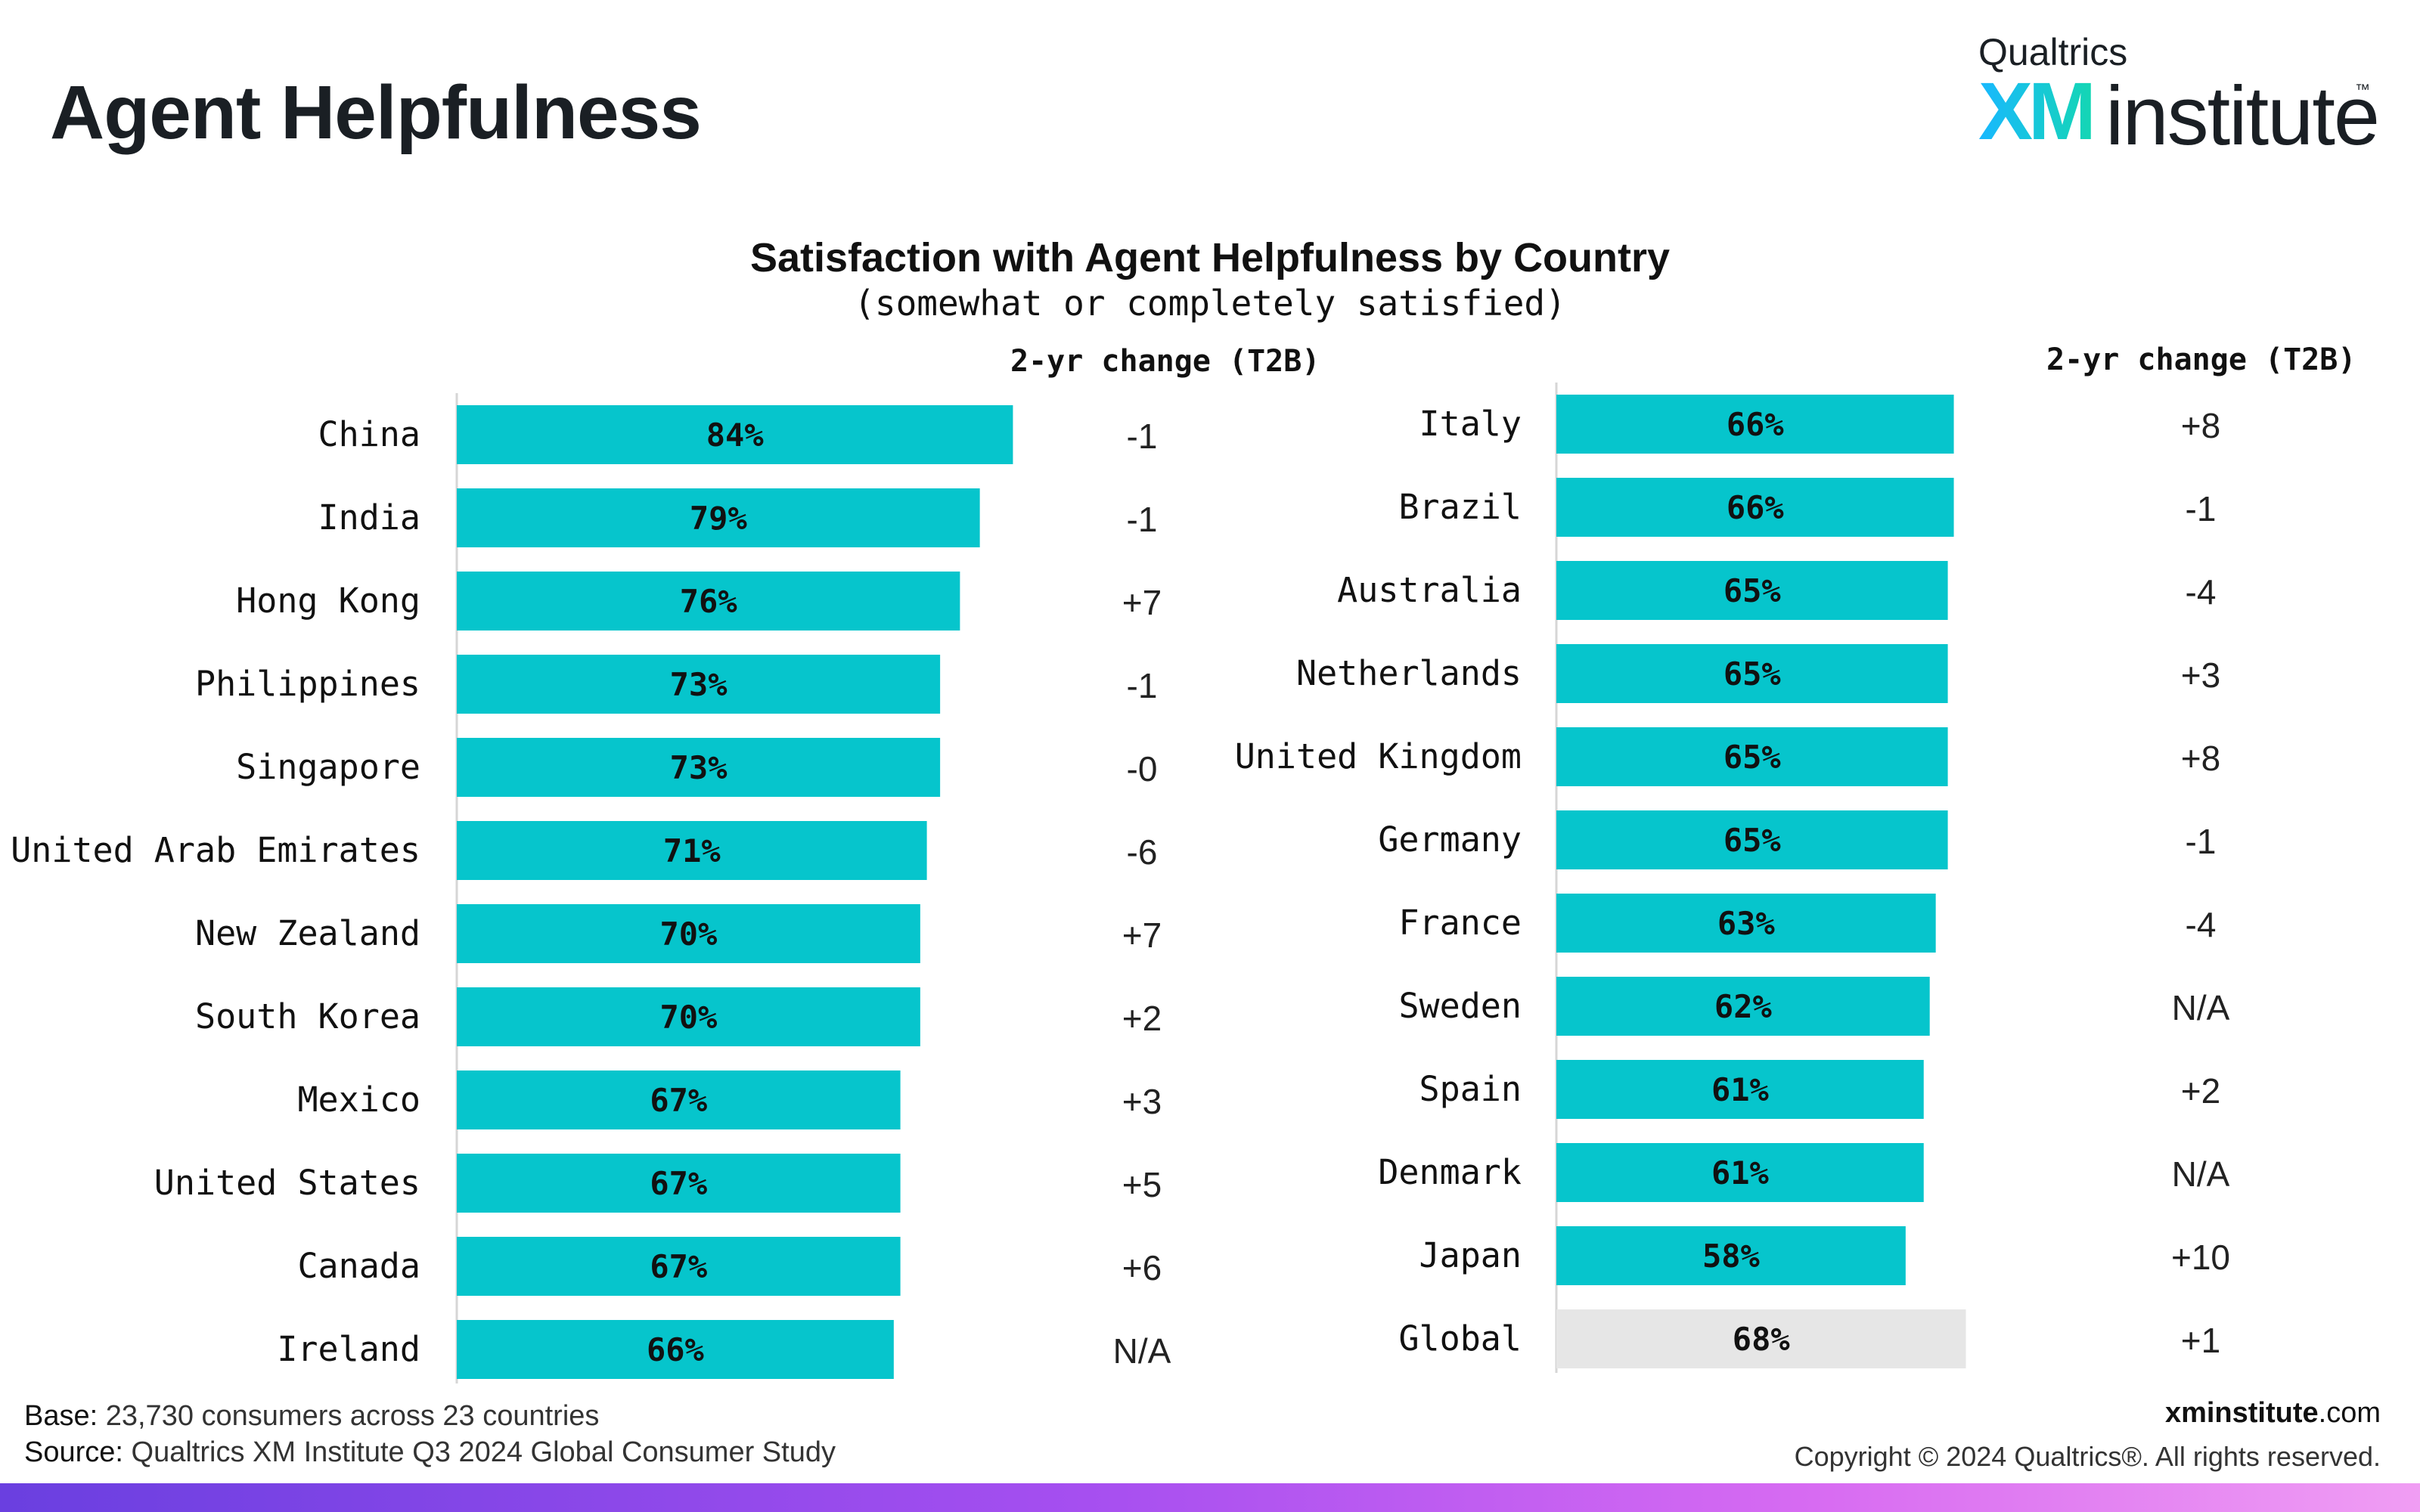 Image resolution: width=2420 pixels, height=1512 pixels. What do you see at coordinates (1761, 1339) in the screenshot?
I see `data-label: 68%` at bounding box center [1761, 1339].